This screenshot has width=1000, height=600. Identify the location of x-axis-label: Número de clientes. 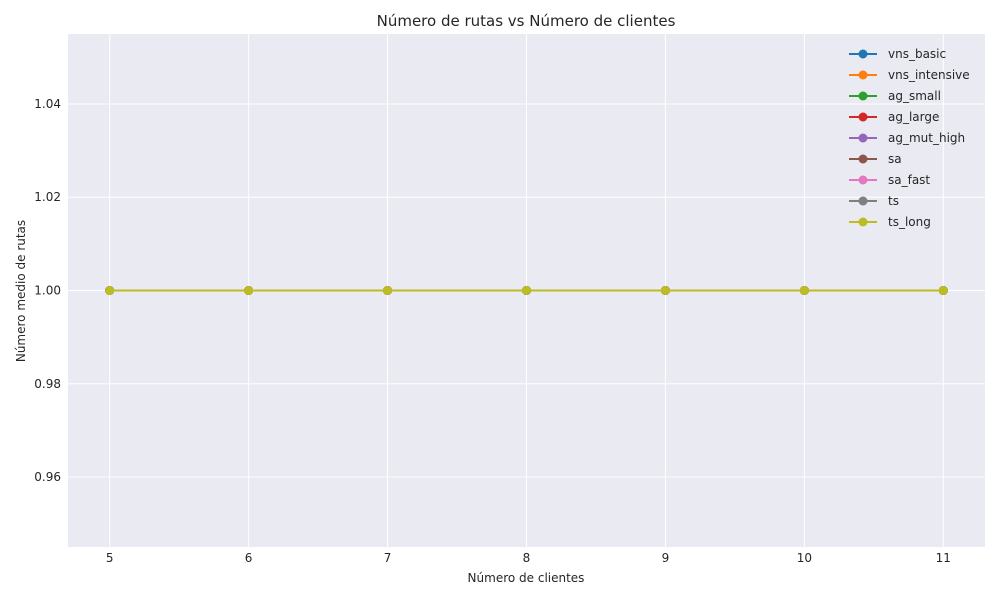
(526, 578).